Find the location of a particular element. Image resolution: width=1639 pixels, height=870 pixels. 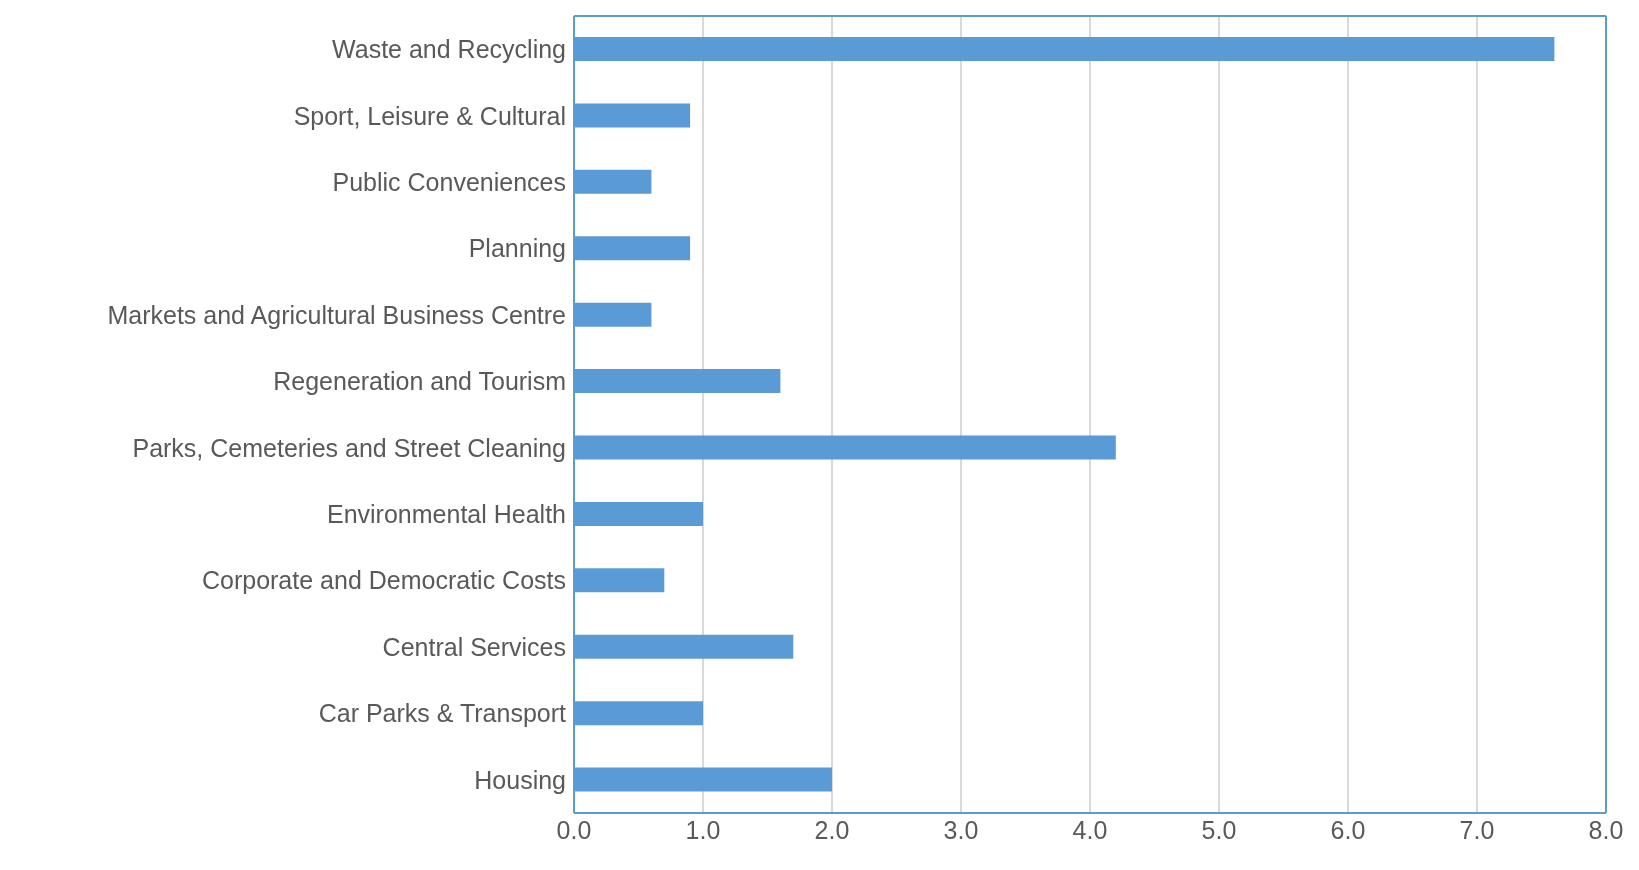

y-tick-label: Markets and Agricultural Business Centre is located at coordinates (336, 314).